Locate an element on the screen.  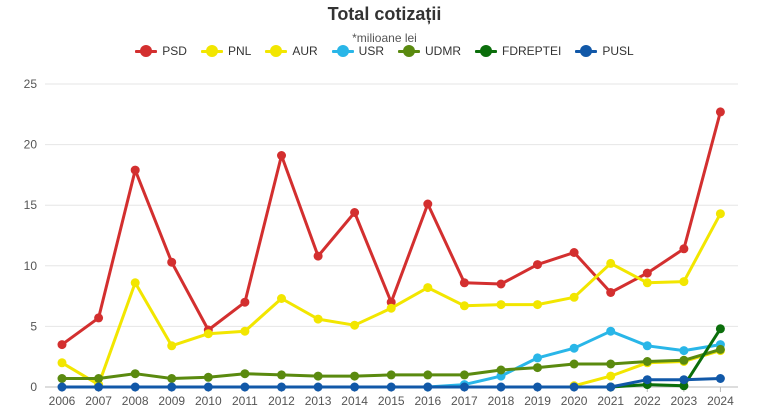
series-fdreptei is located at coordinates (665, 358).